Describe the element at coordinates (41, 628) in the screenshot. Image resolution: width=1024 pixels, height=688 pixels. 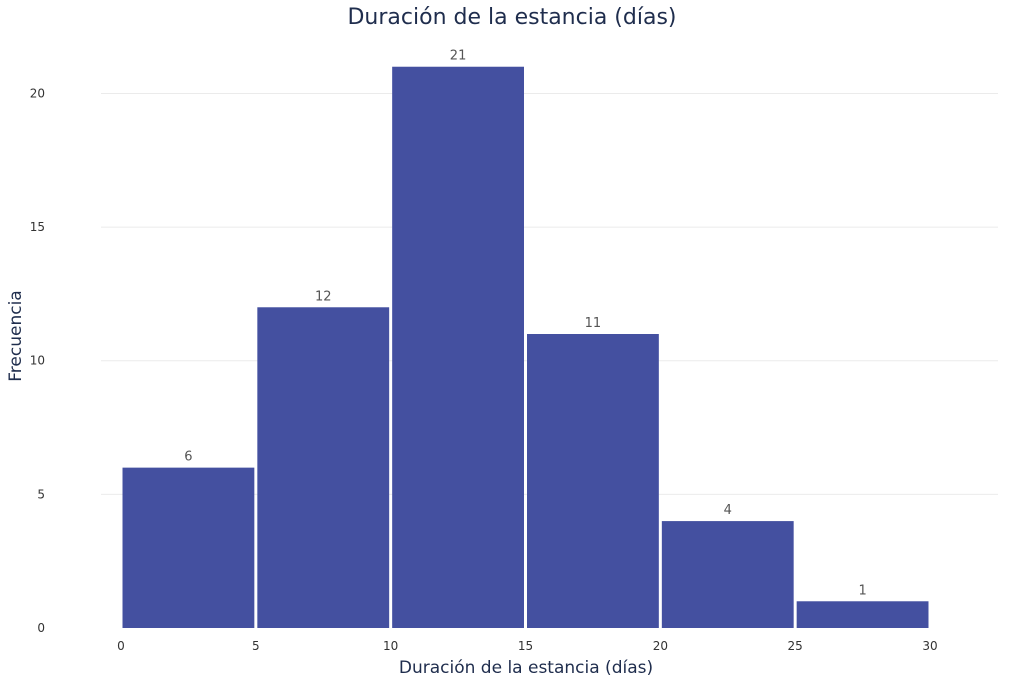
I see `y-tick-label: 0` at that location.